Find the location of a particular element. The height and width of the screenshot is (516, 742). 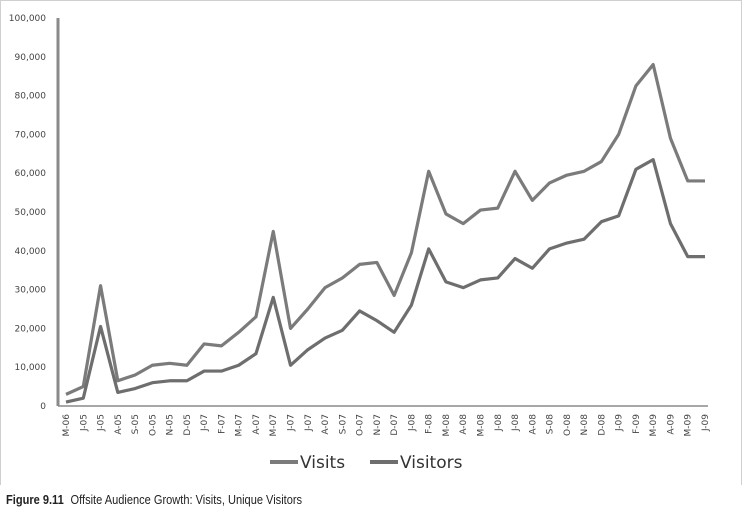

y-tick-label: 0 is located at coordinates (43, 407).